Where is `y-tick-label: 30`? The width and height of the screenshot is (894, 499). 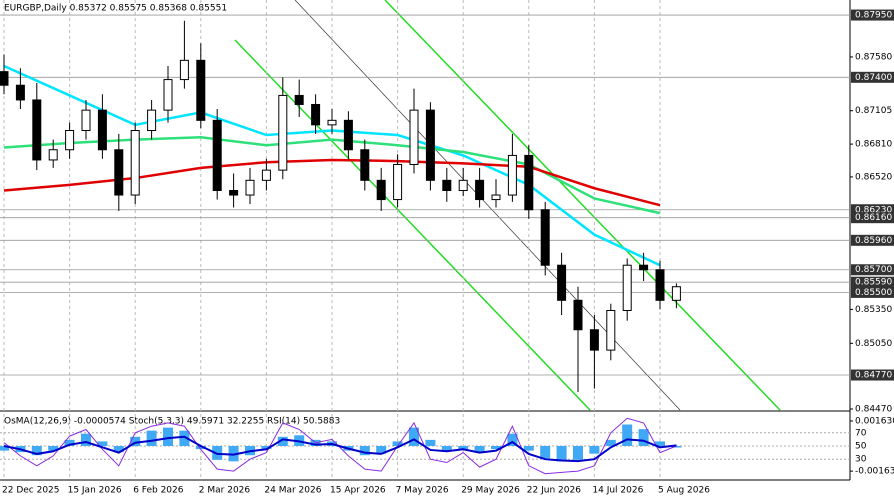
y-tick-label: 30 is located at coordinates (861, 460).